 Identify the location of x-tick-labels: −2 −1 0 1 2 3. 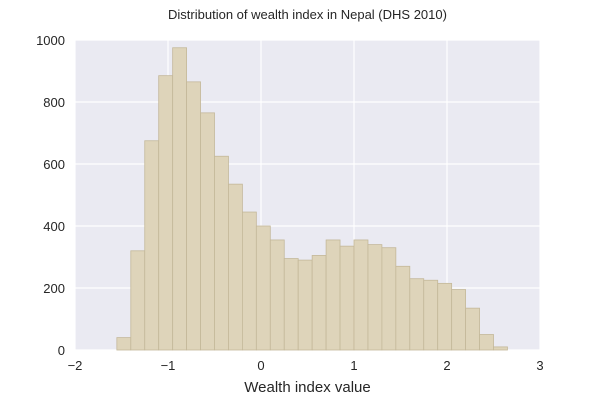
(306, 365).